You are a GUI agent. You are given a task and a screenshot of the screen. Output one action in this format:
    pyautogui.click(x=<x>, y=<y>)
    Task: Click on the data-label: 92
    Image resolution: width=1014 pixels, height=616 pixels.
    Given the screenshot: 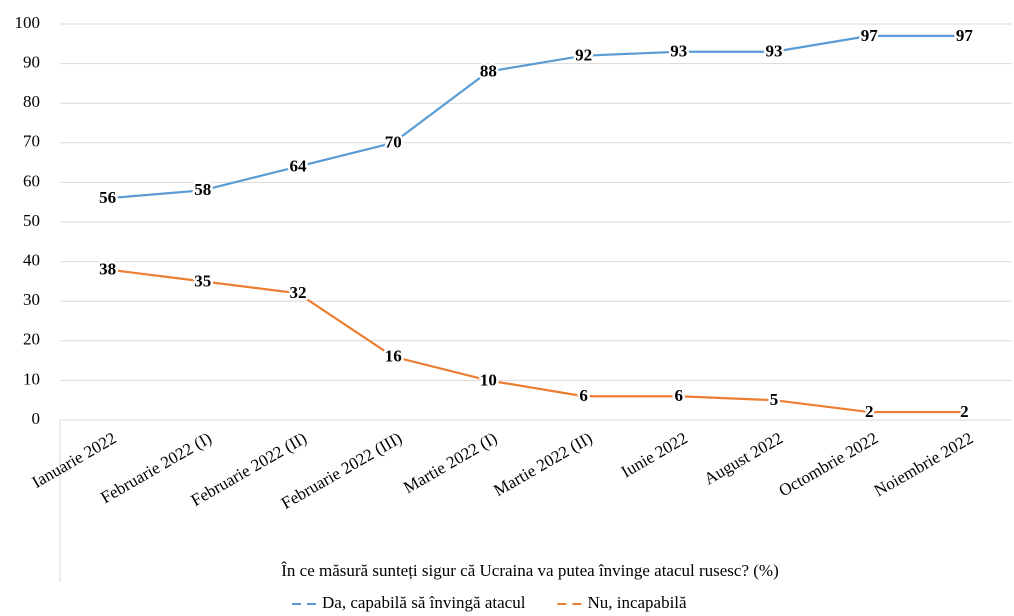 What is the action you would take?
    pyautogui.click(x=583, y=55)
    